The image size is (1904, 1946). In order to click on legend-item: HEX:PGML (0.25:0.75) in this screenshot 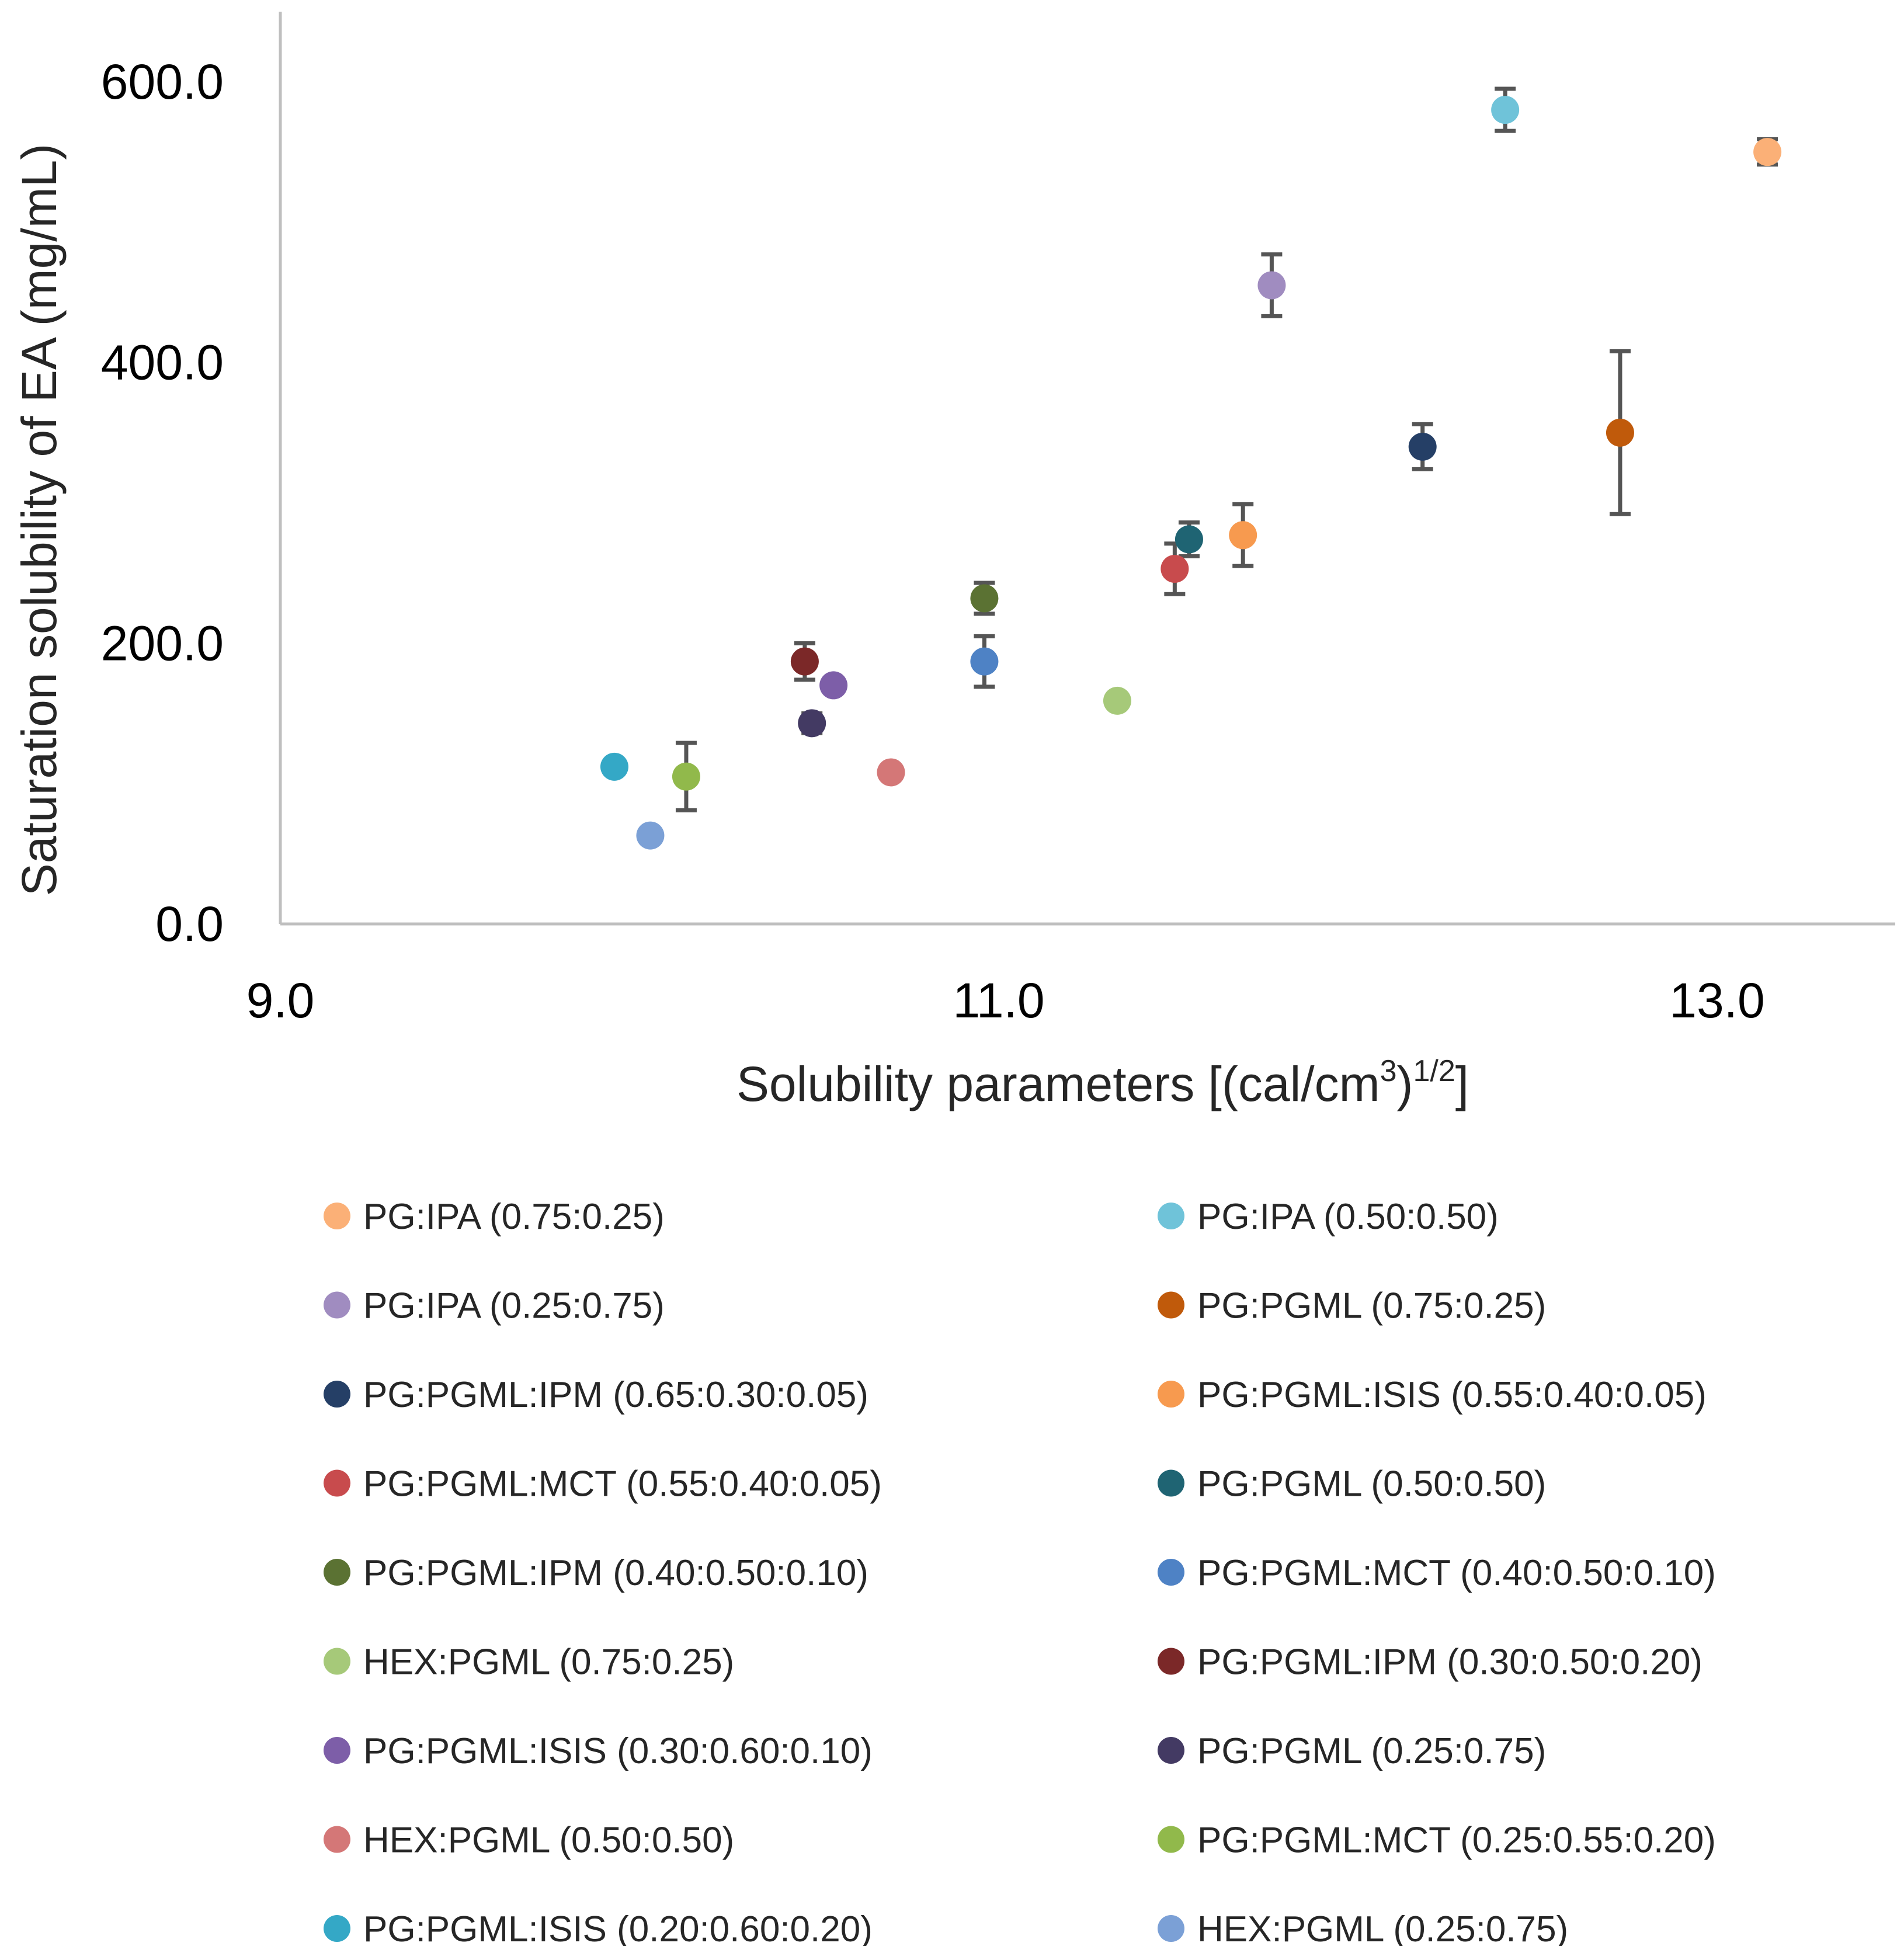, I will do `click(1363, 1928)`.